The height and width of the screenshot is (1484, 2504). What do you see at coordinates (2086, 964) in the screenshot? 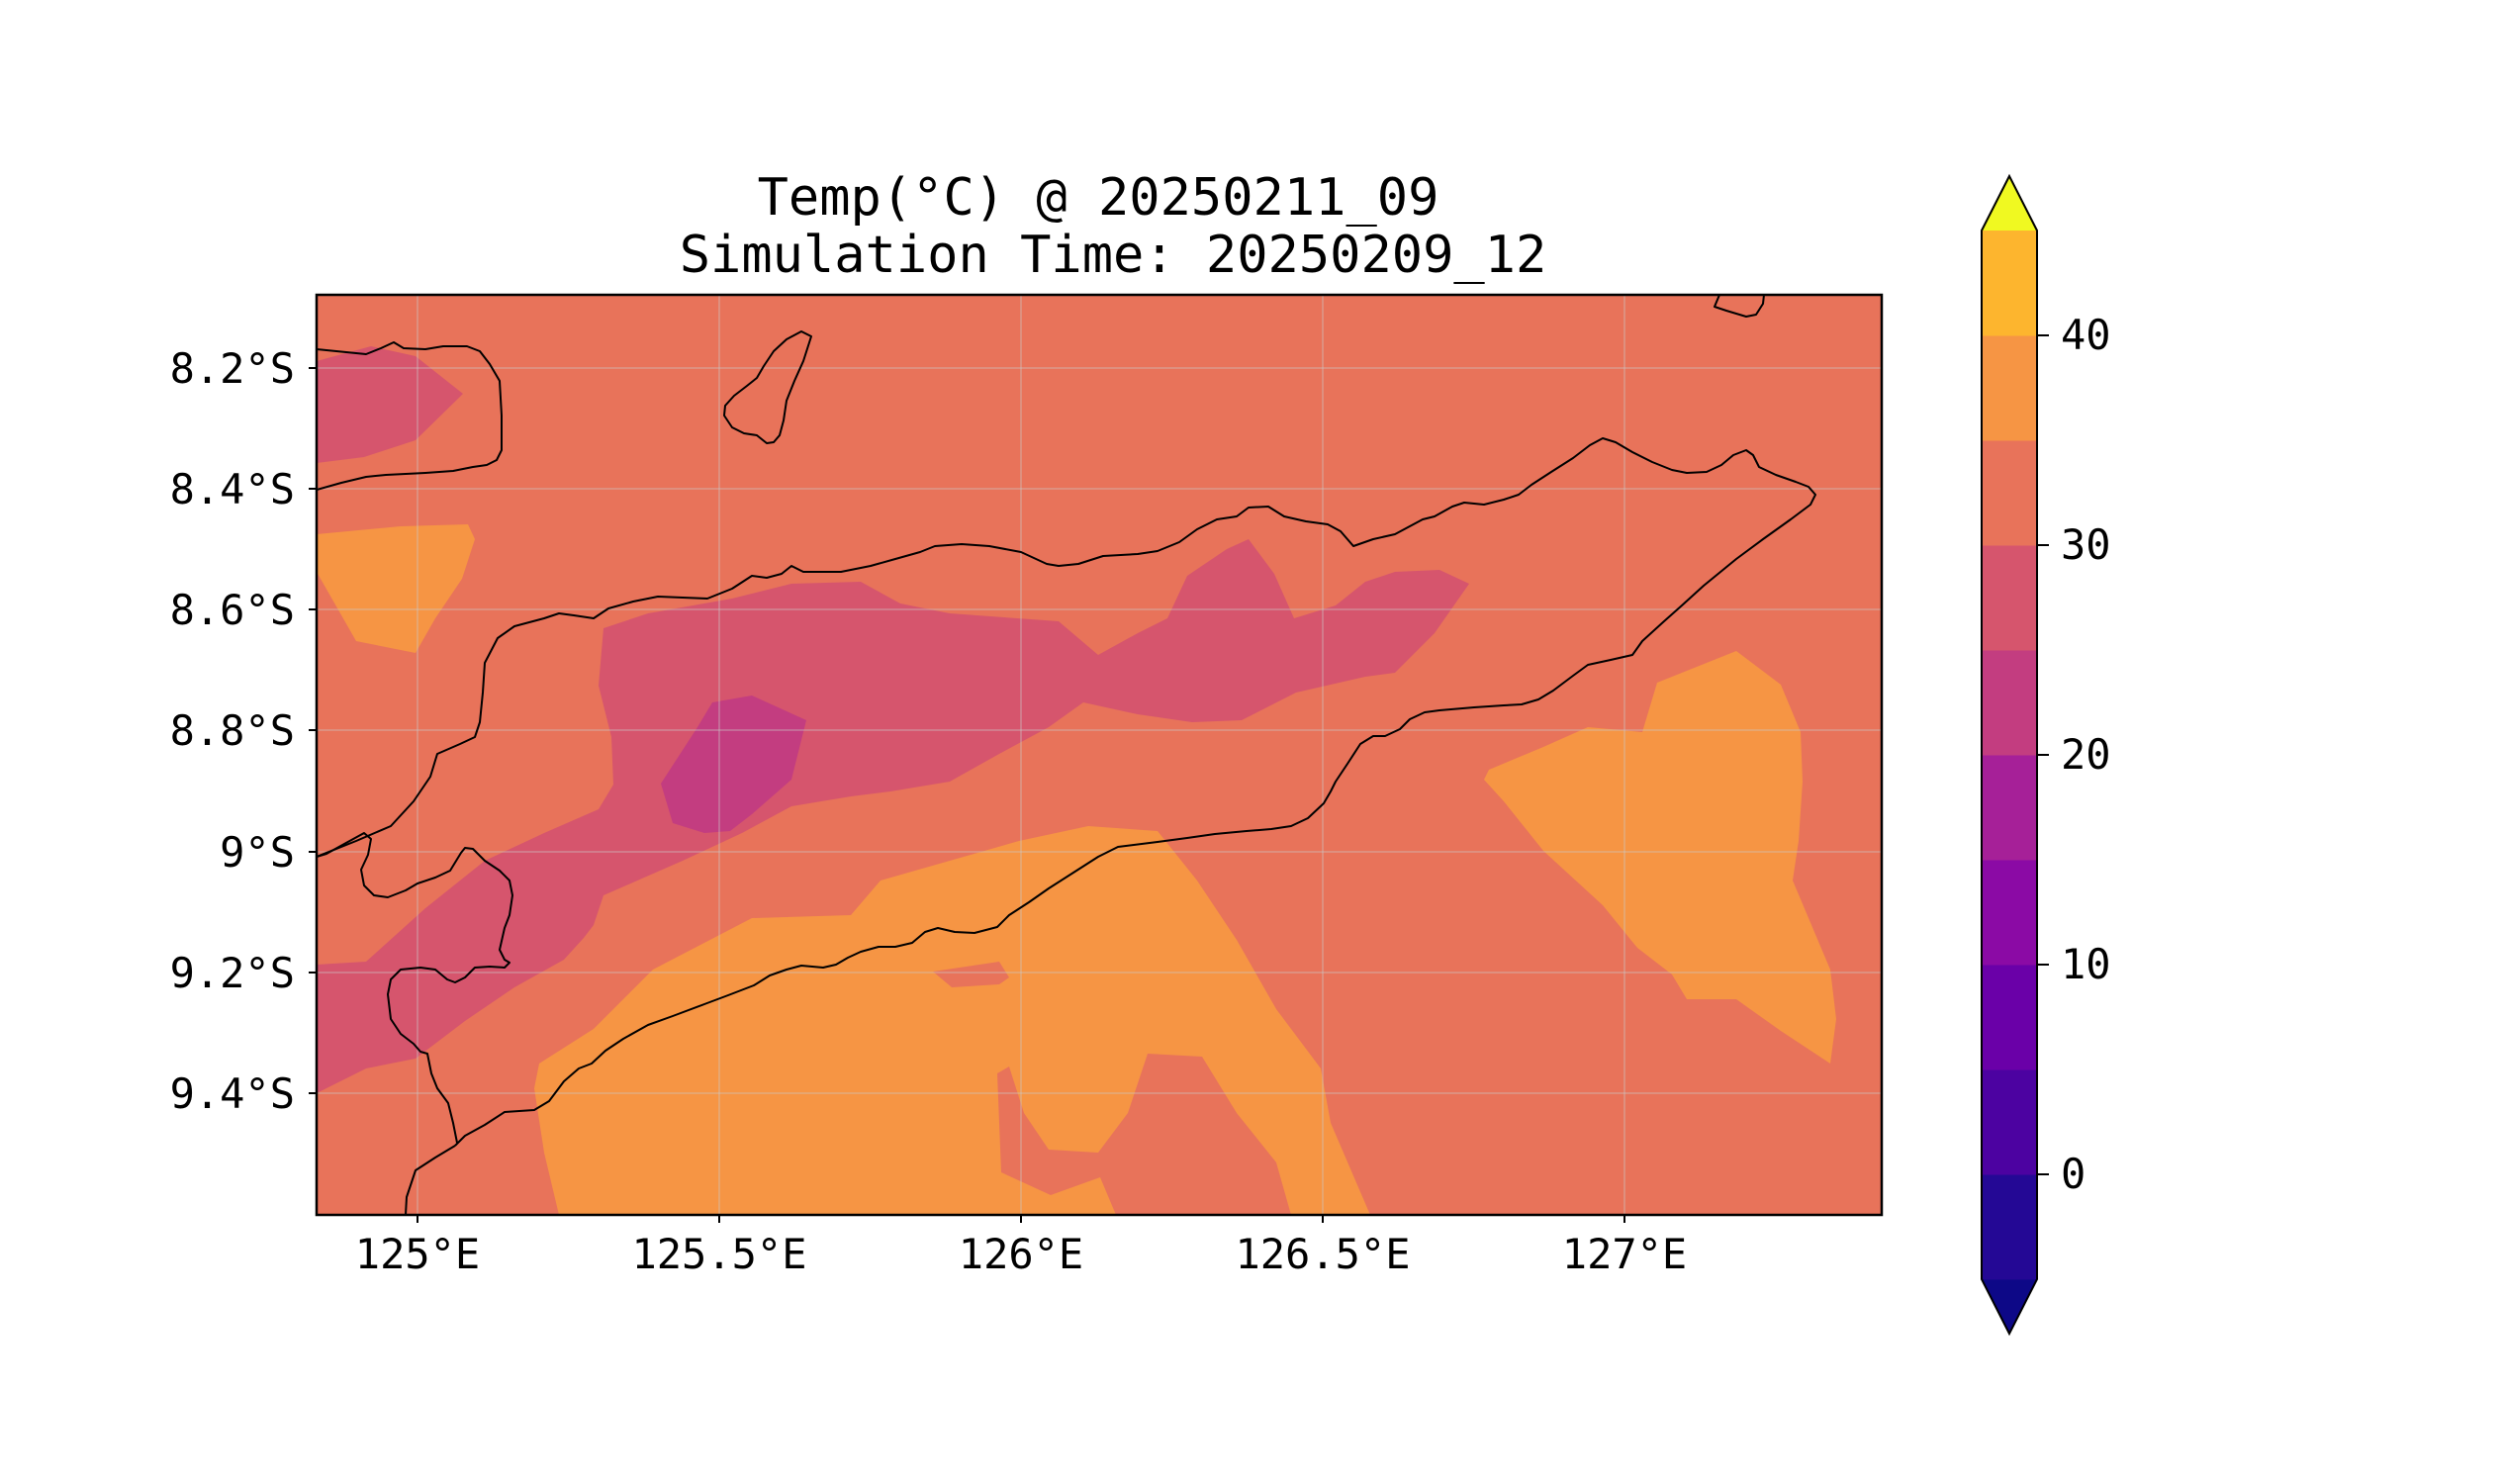
I see `colorbar-tick-label: 10` at bounding box center [2086, 964].